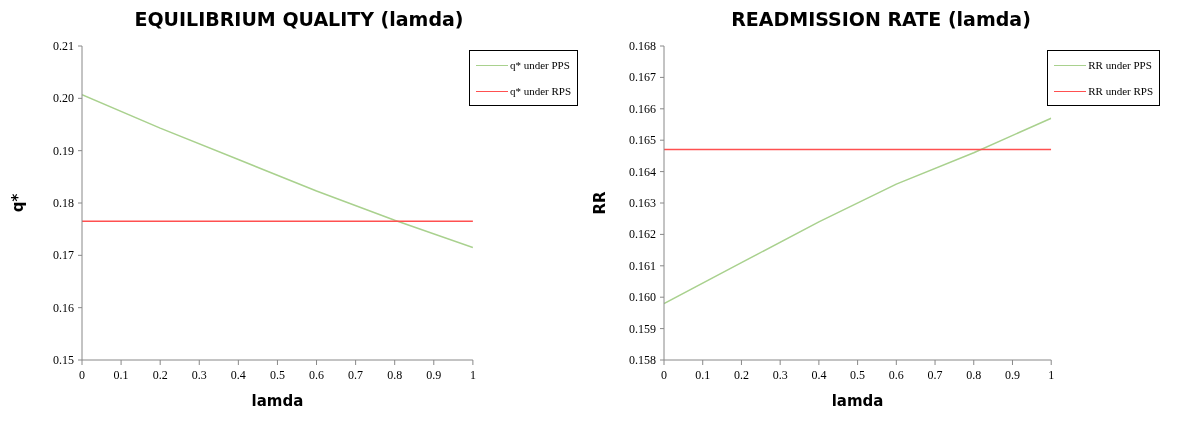 This screenshot has width=1181, height=423. I want to click on y-tick-label: 0.15, so click(63, 360).